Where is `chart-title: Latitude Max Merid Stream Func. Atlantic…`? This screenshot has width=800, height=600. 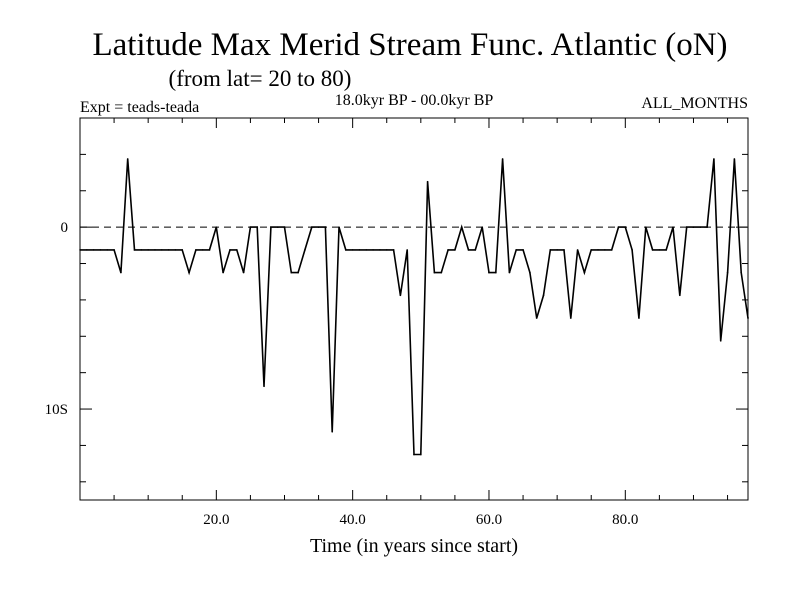
chart-title: Latitude Max Merid Stream Func. Atlantic… is located at coordinates (409, 45).